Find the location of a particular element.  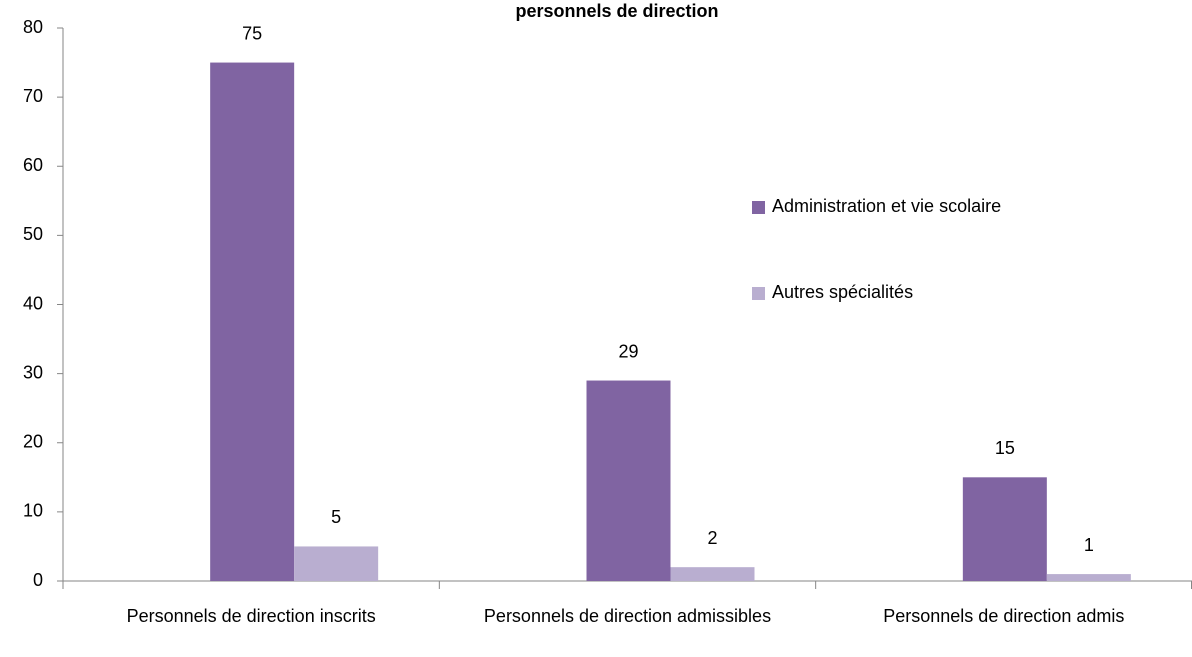

y-tick-label: 50 is located at coordinates (33, 234).